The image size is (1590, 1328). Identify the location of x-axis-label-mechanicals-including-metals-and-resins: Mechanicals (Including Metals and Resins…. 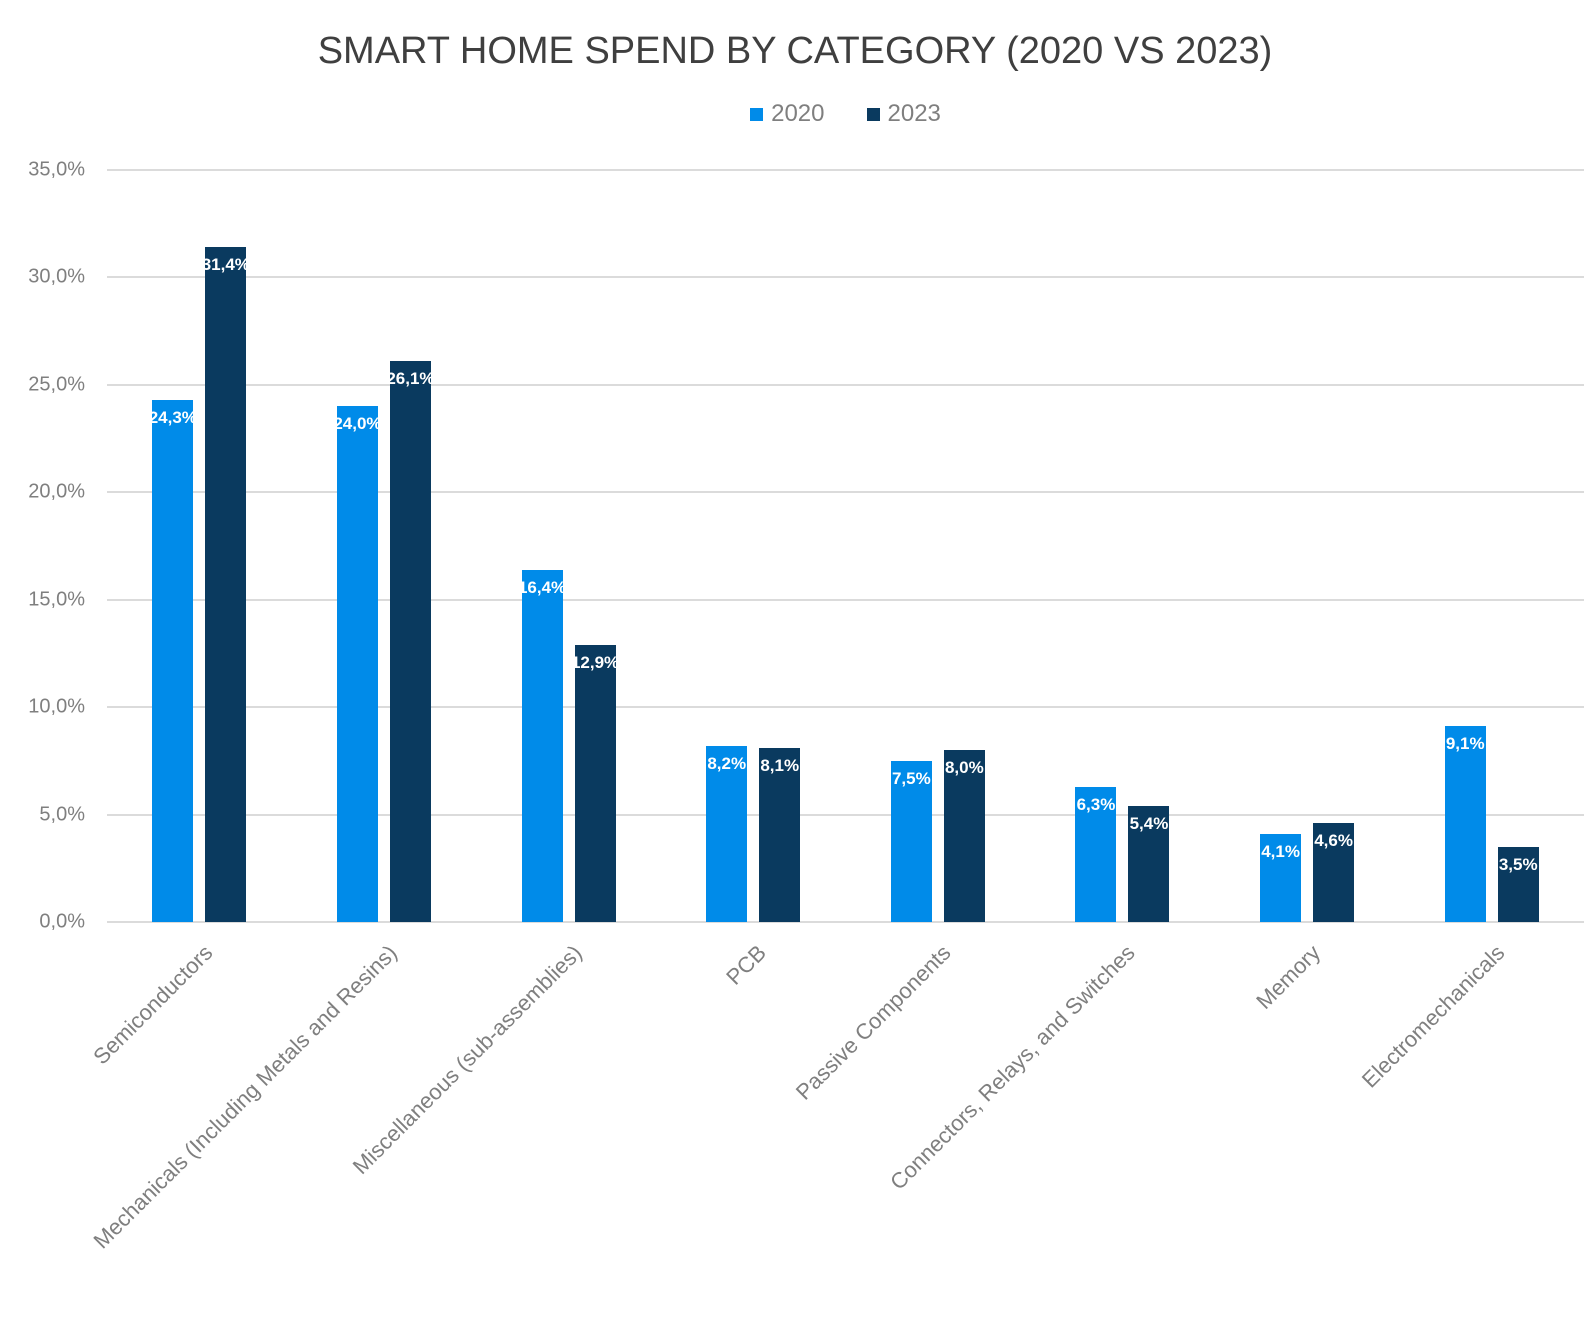
(245, 1097).